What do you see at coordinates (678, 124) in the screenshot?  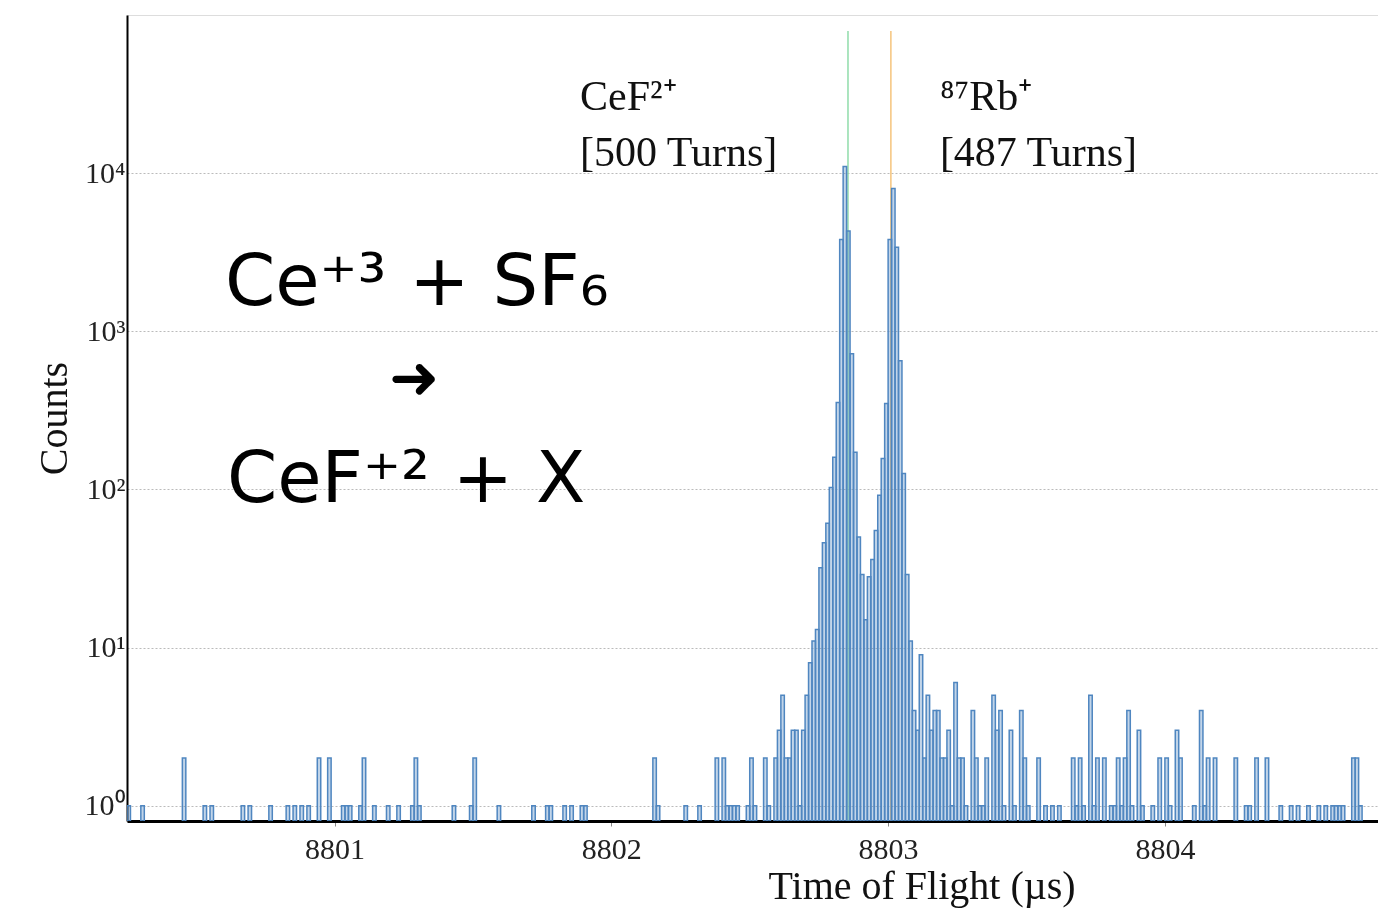 I see `ref-line-label: CeF²⁺ [500 Turns]` at bounding box center [678, 124].